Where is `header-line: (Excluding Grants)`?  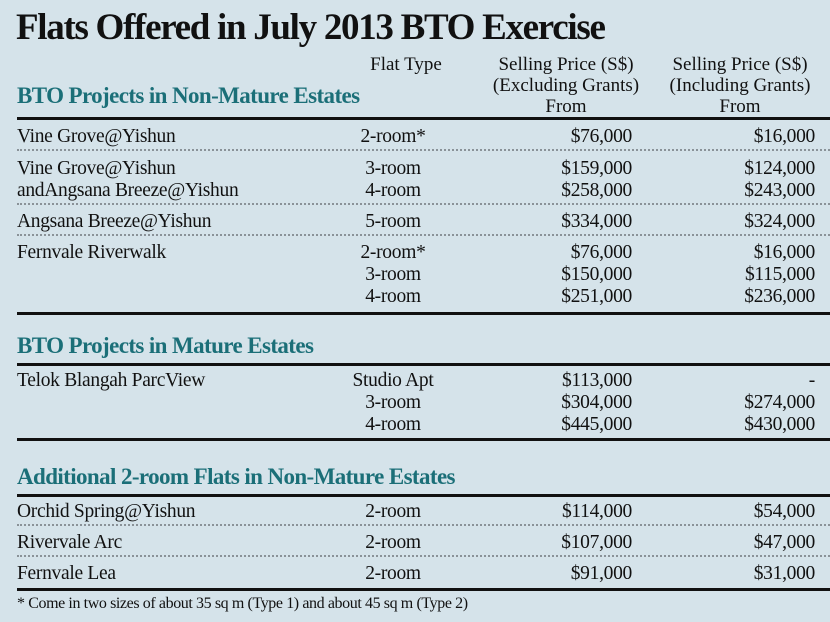 header-line: (Excluding Grants) is located at coordinates (566, 85).